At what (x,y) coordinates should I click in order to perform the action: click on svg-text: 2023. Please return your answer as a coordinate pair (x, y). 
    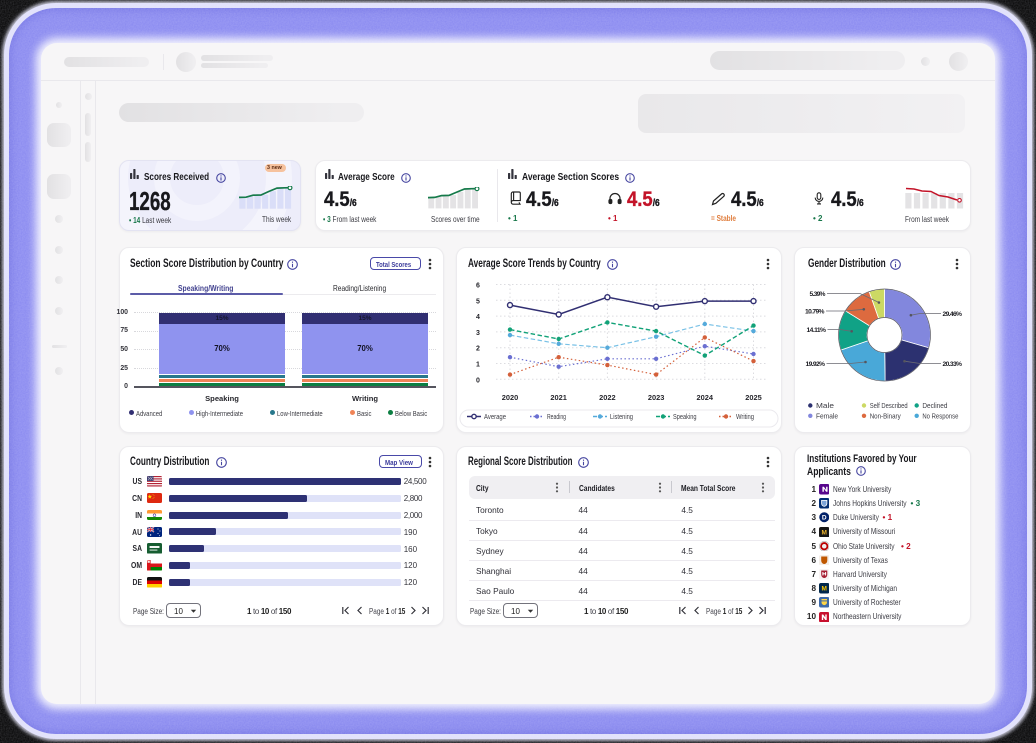
    Looking at the image, I should click on (656, 398).